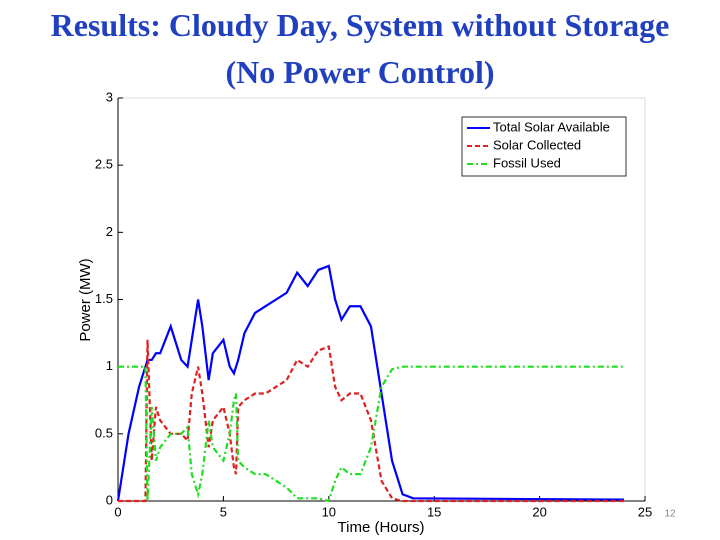 The width and height of the screenshot is (720, 540). Describe the element at coordinates (670, 514) in the screenshot. I see `page-number: 12` at that location.